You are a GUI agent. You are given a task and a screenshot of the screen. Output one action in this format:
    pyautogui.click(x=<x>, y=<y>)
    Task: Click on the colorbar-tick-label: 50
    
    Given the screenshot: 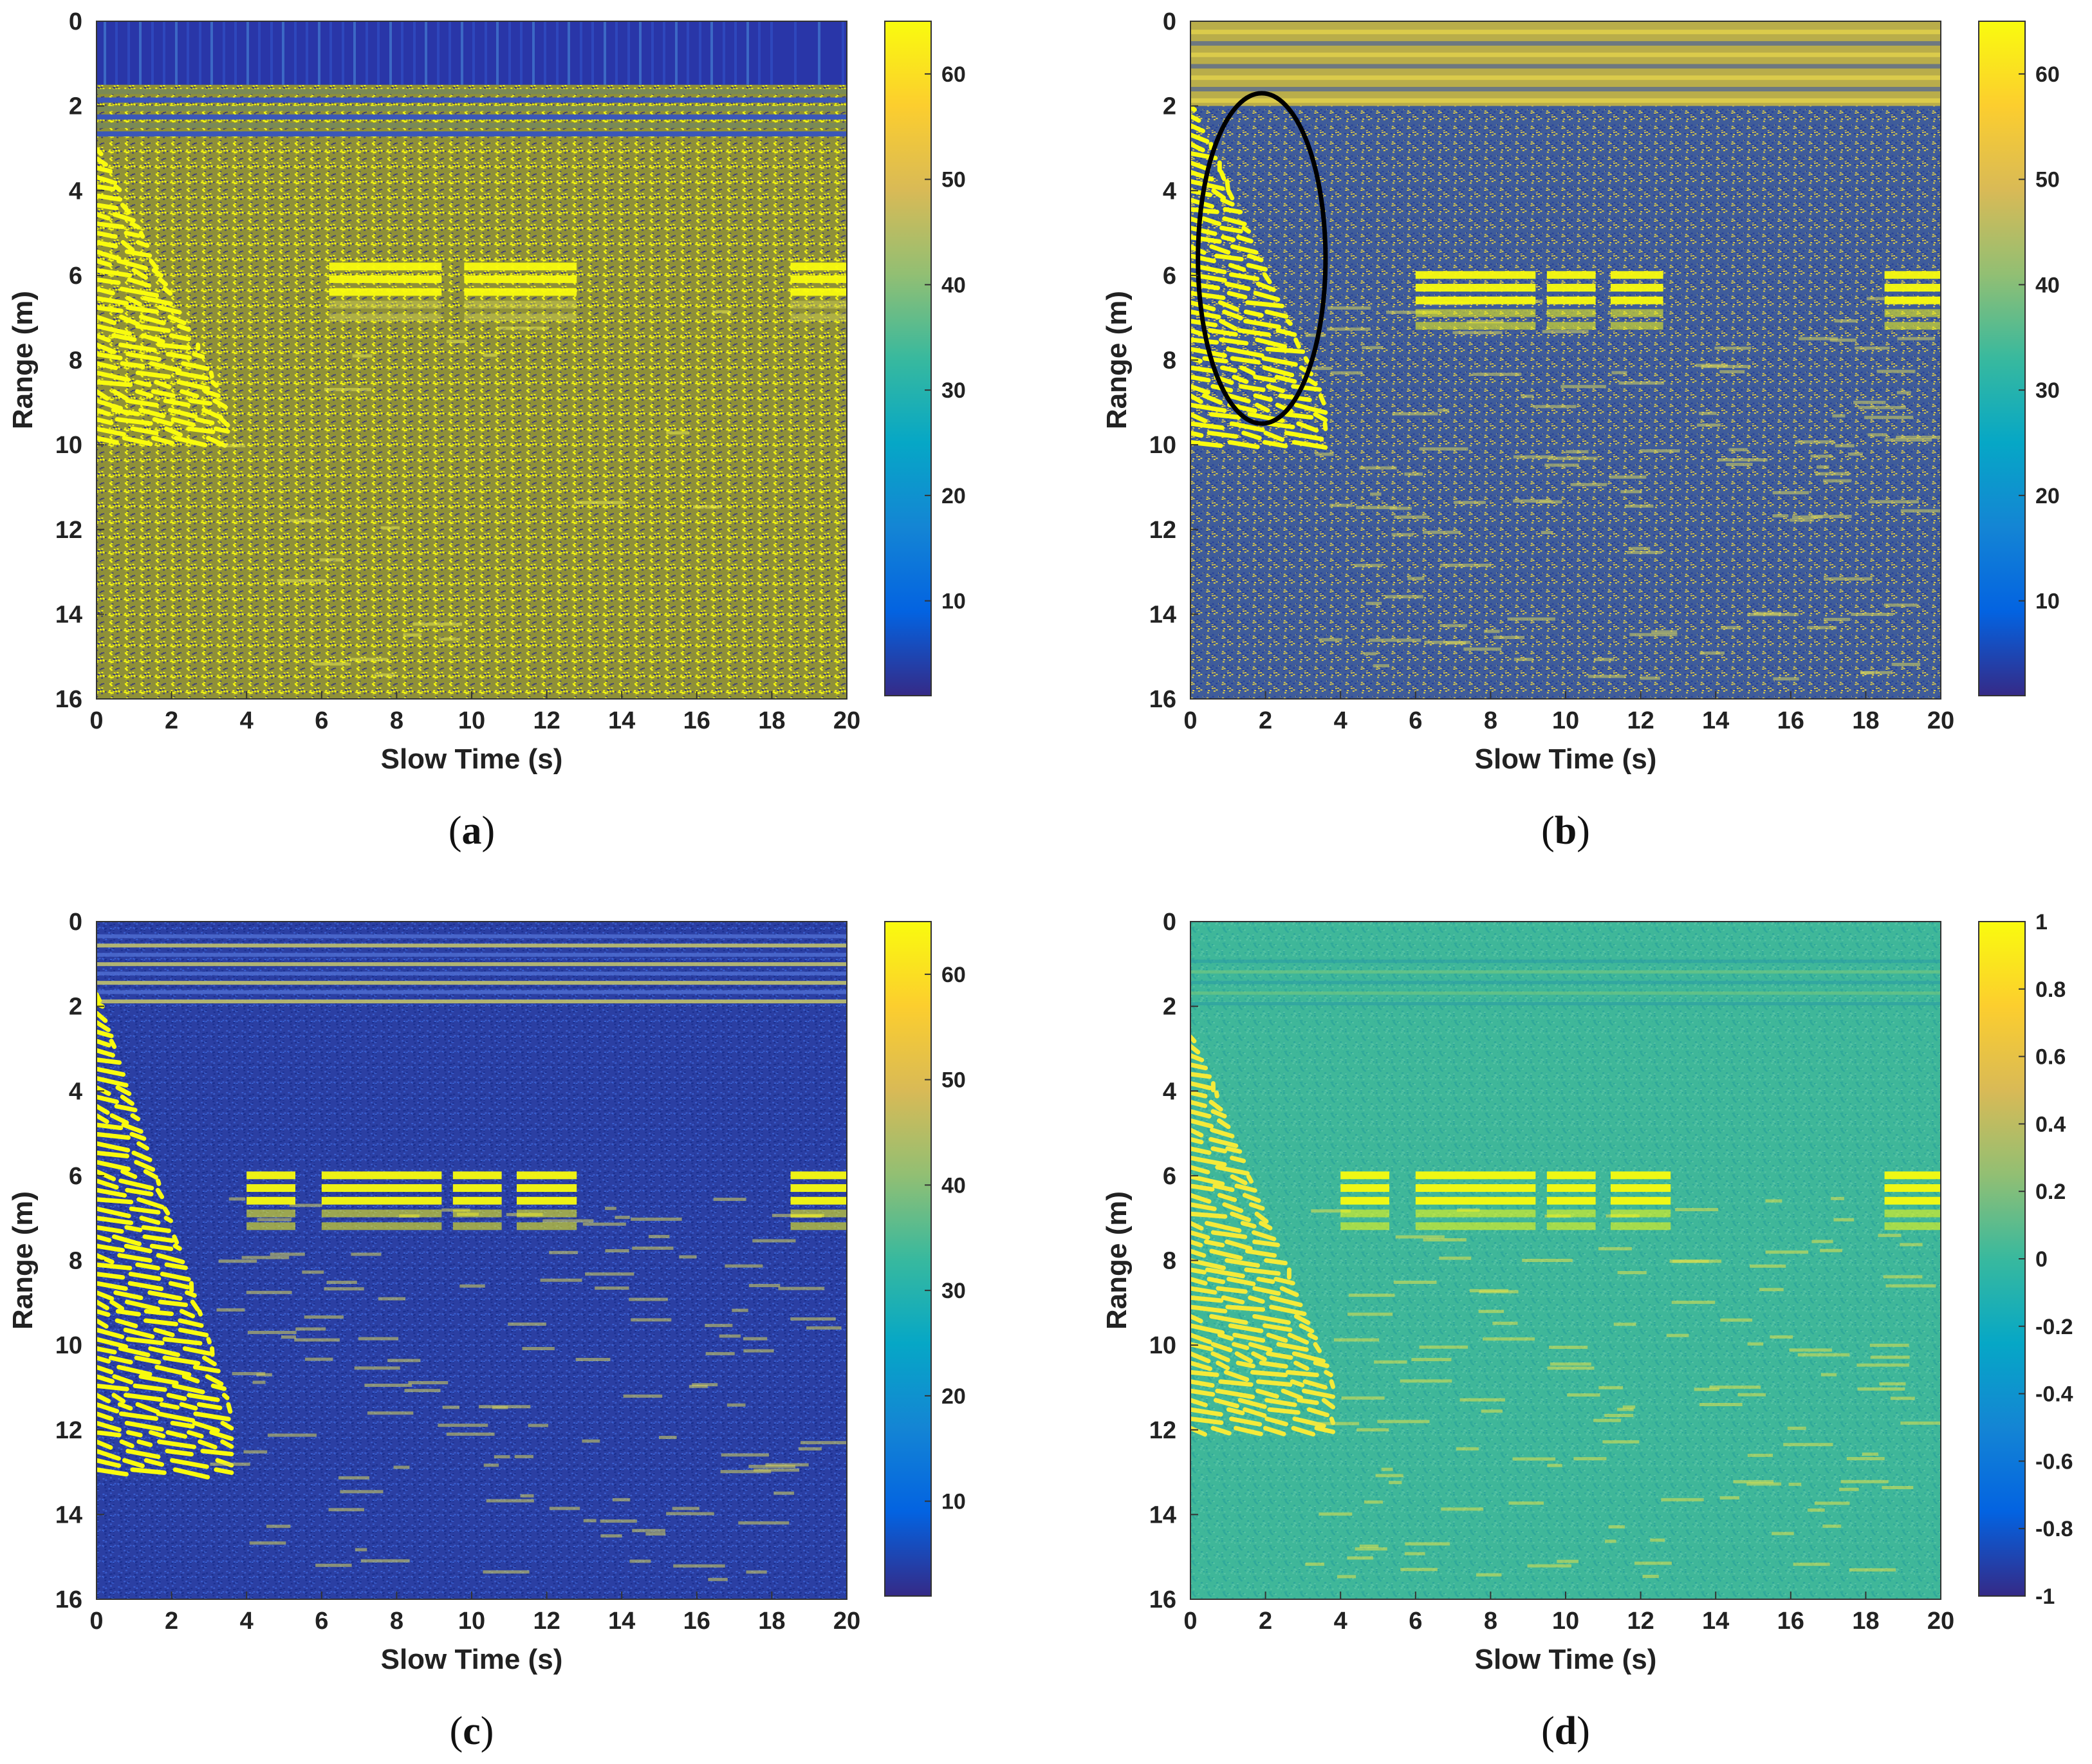 What is the action you would take?
    pyautogui.click(x=2048, y=180)
    